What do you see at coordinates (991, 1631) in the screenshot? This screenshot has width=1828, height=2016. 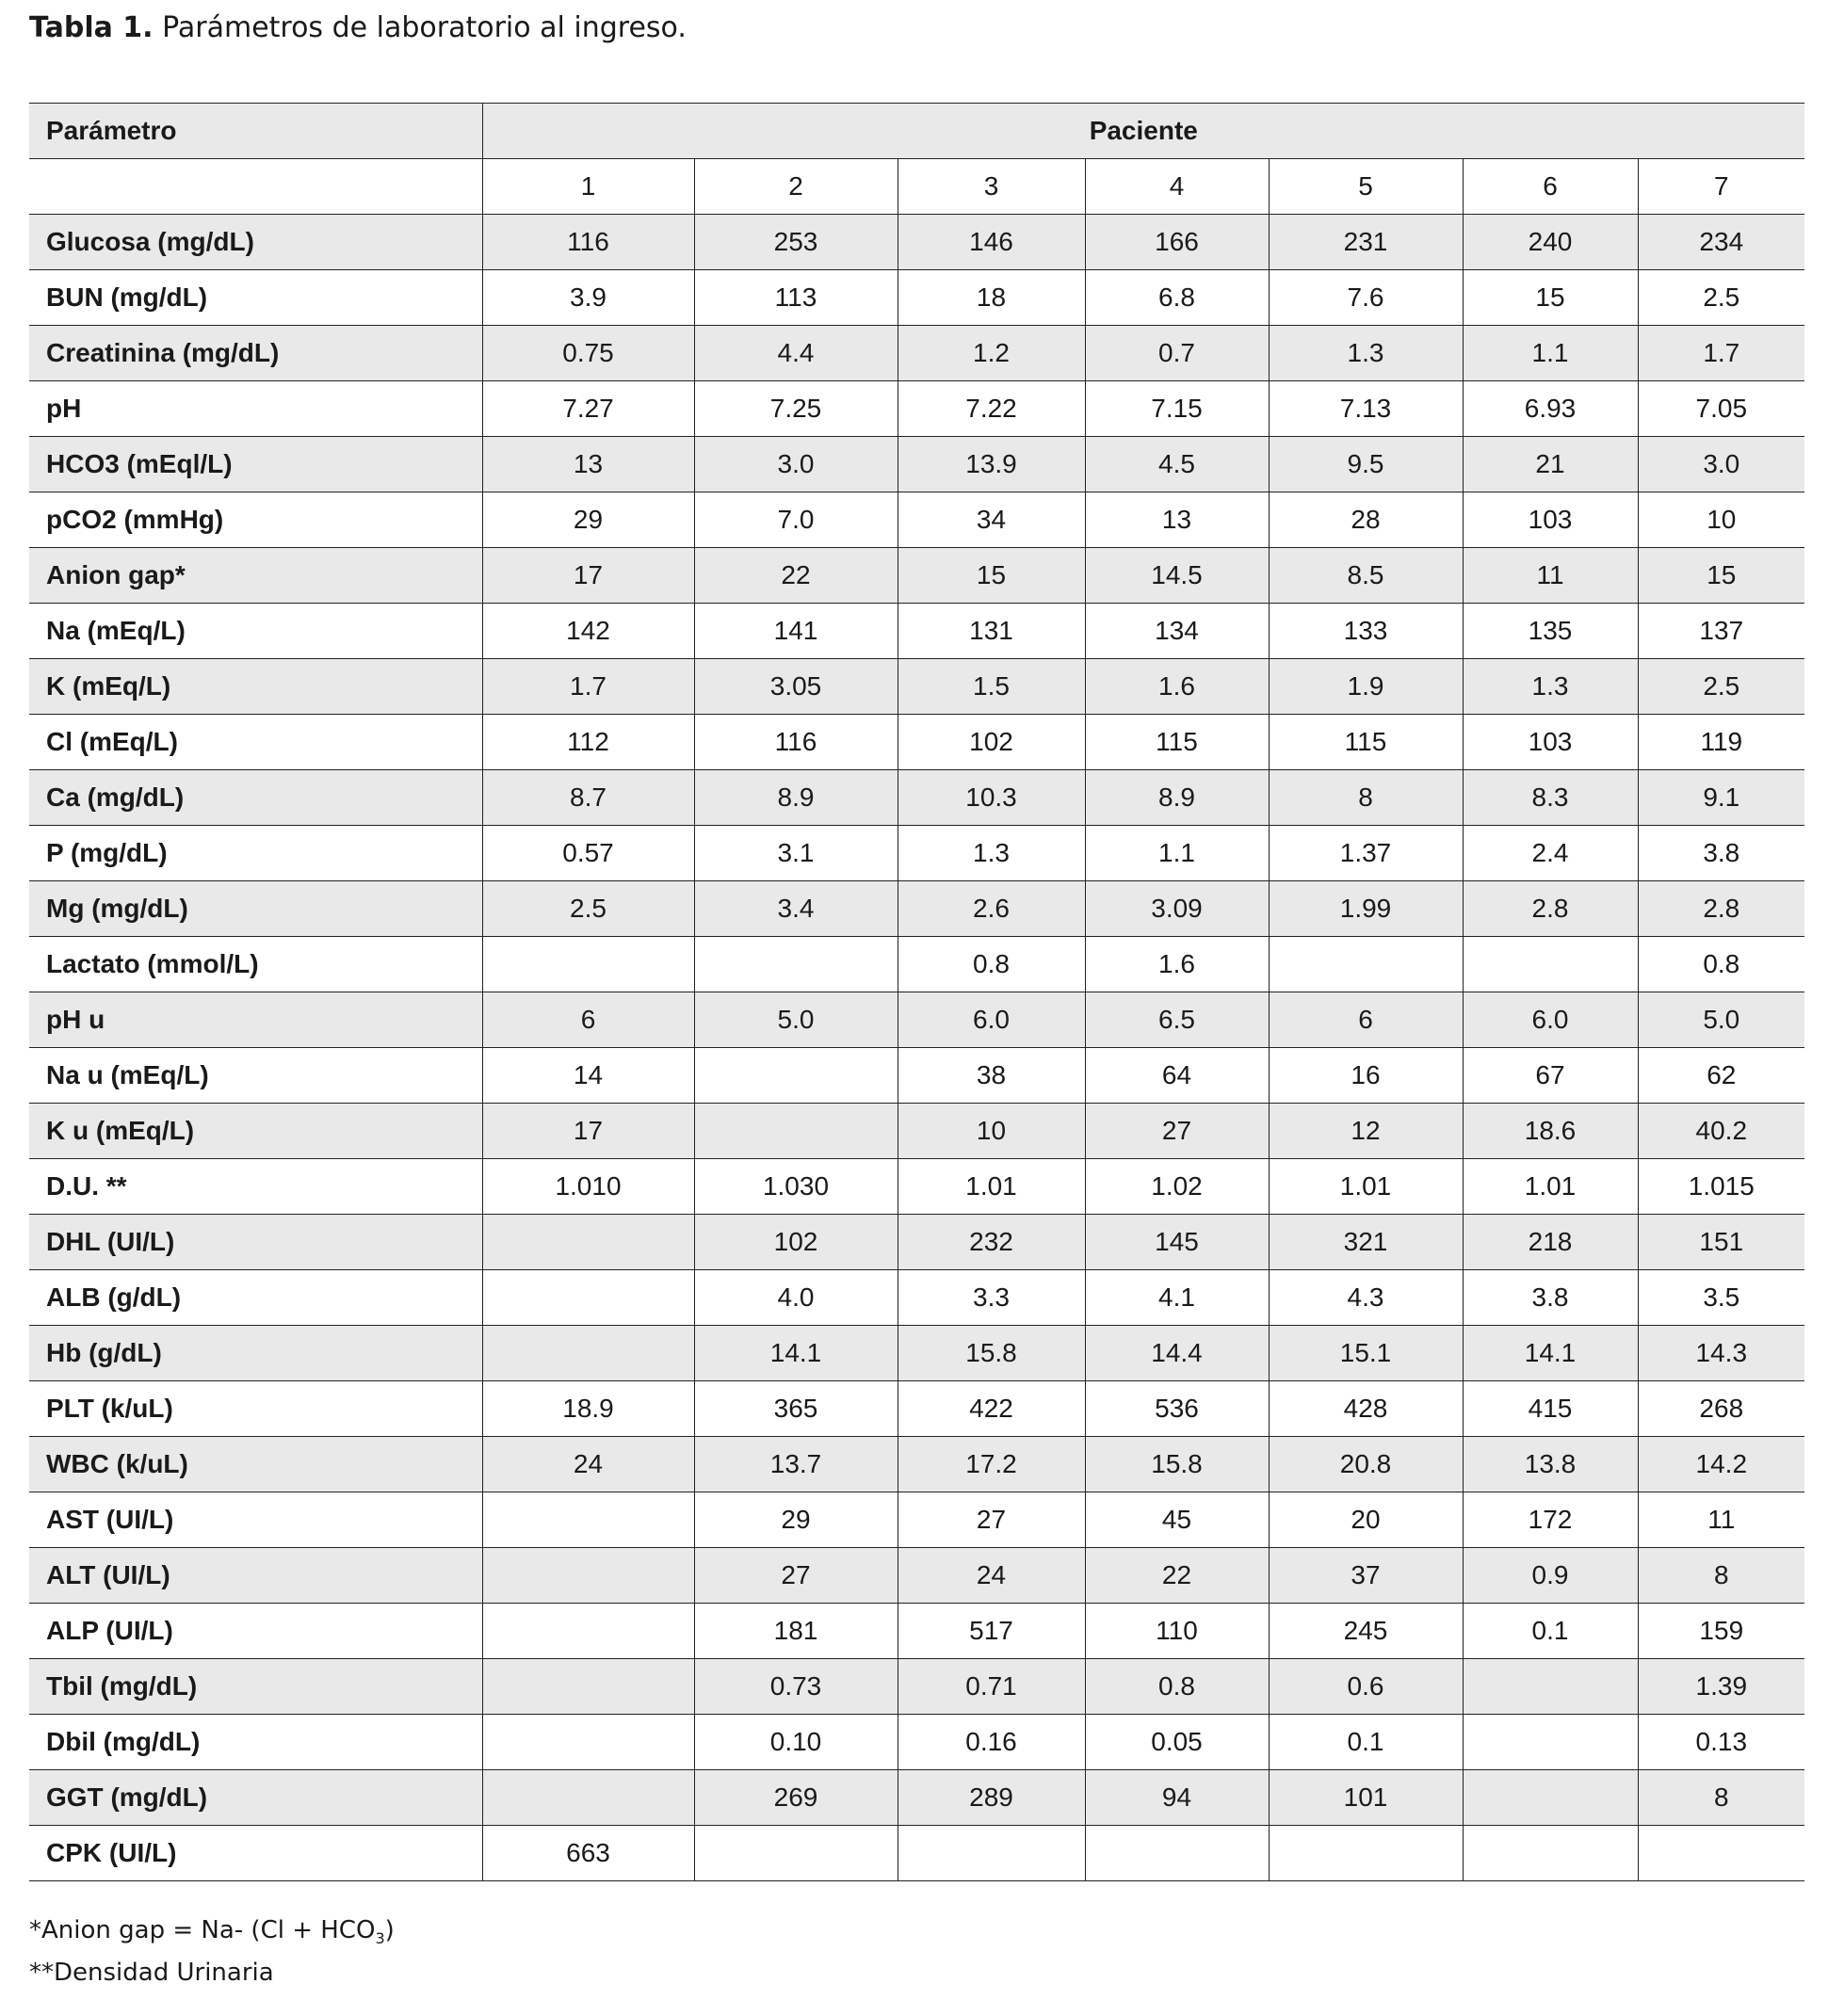 I see `value-cell: 517` at bounding box center [991, 1631].